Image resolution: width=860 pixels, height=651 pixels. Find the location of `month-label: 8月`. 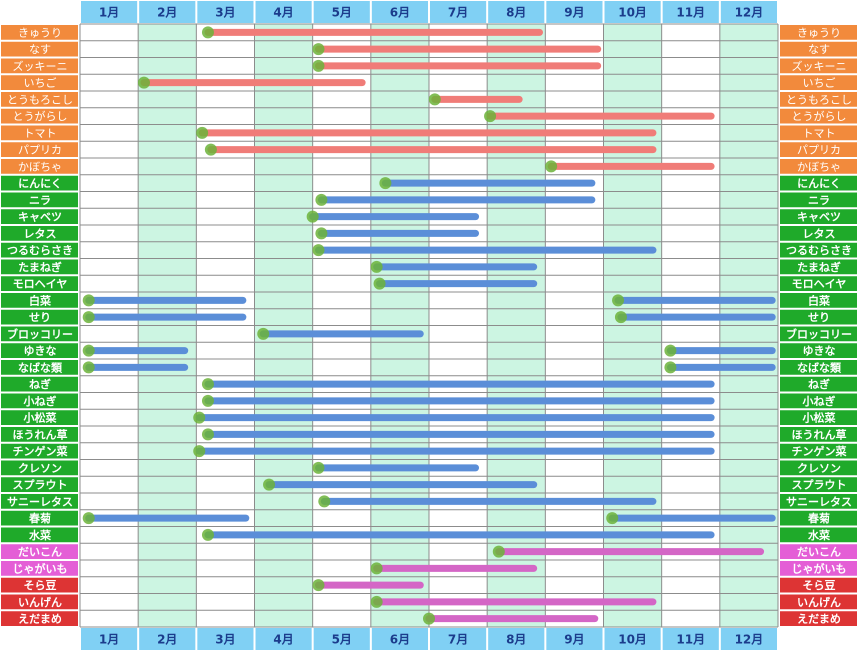

month-label: 8月 is located at coordinates (516, 640).